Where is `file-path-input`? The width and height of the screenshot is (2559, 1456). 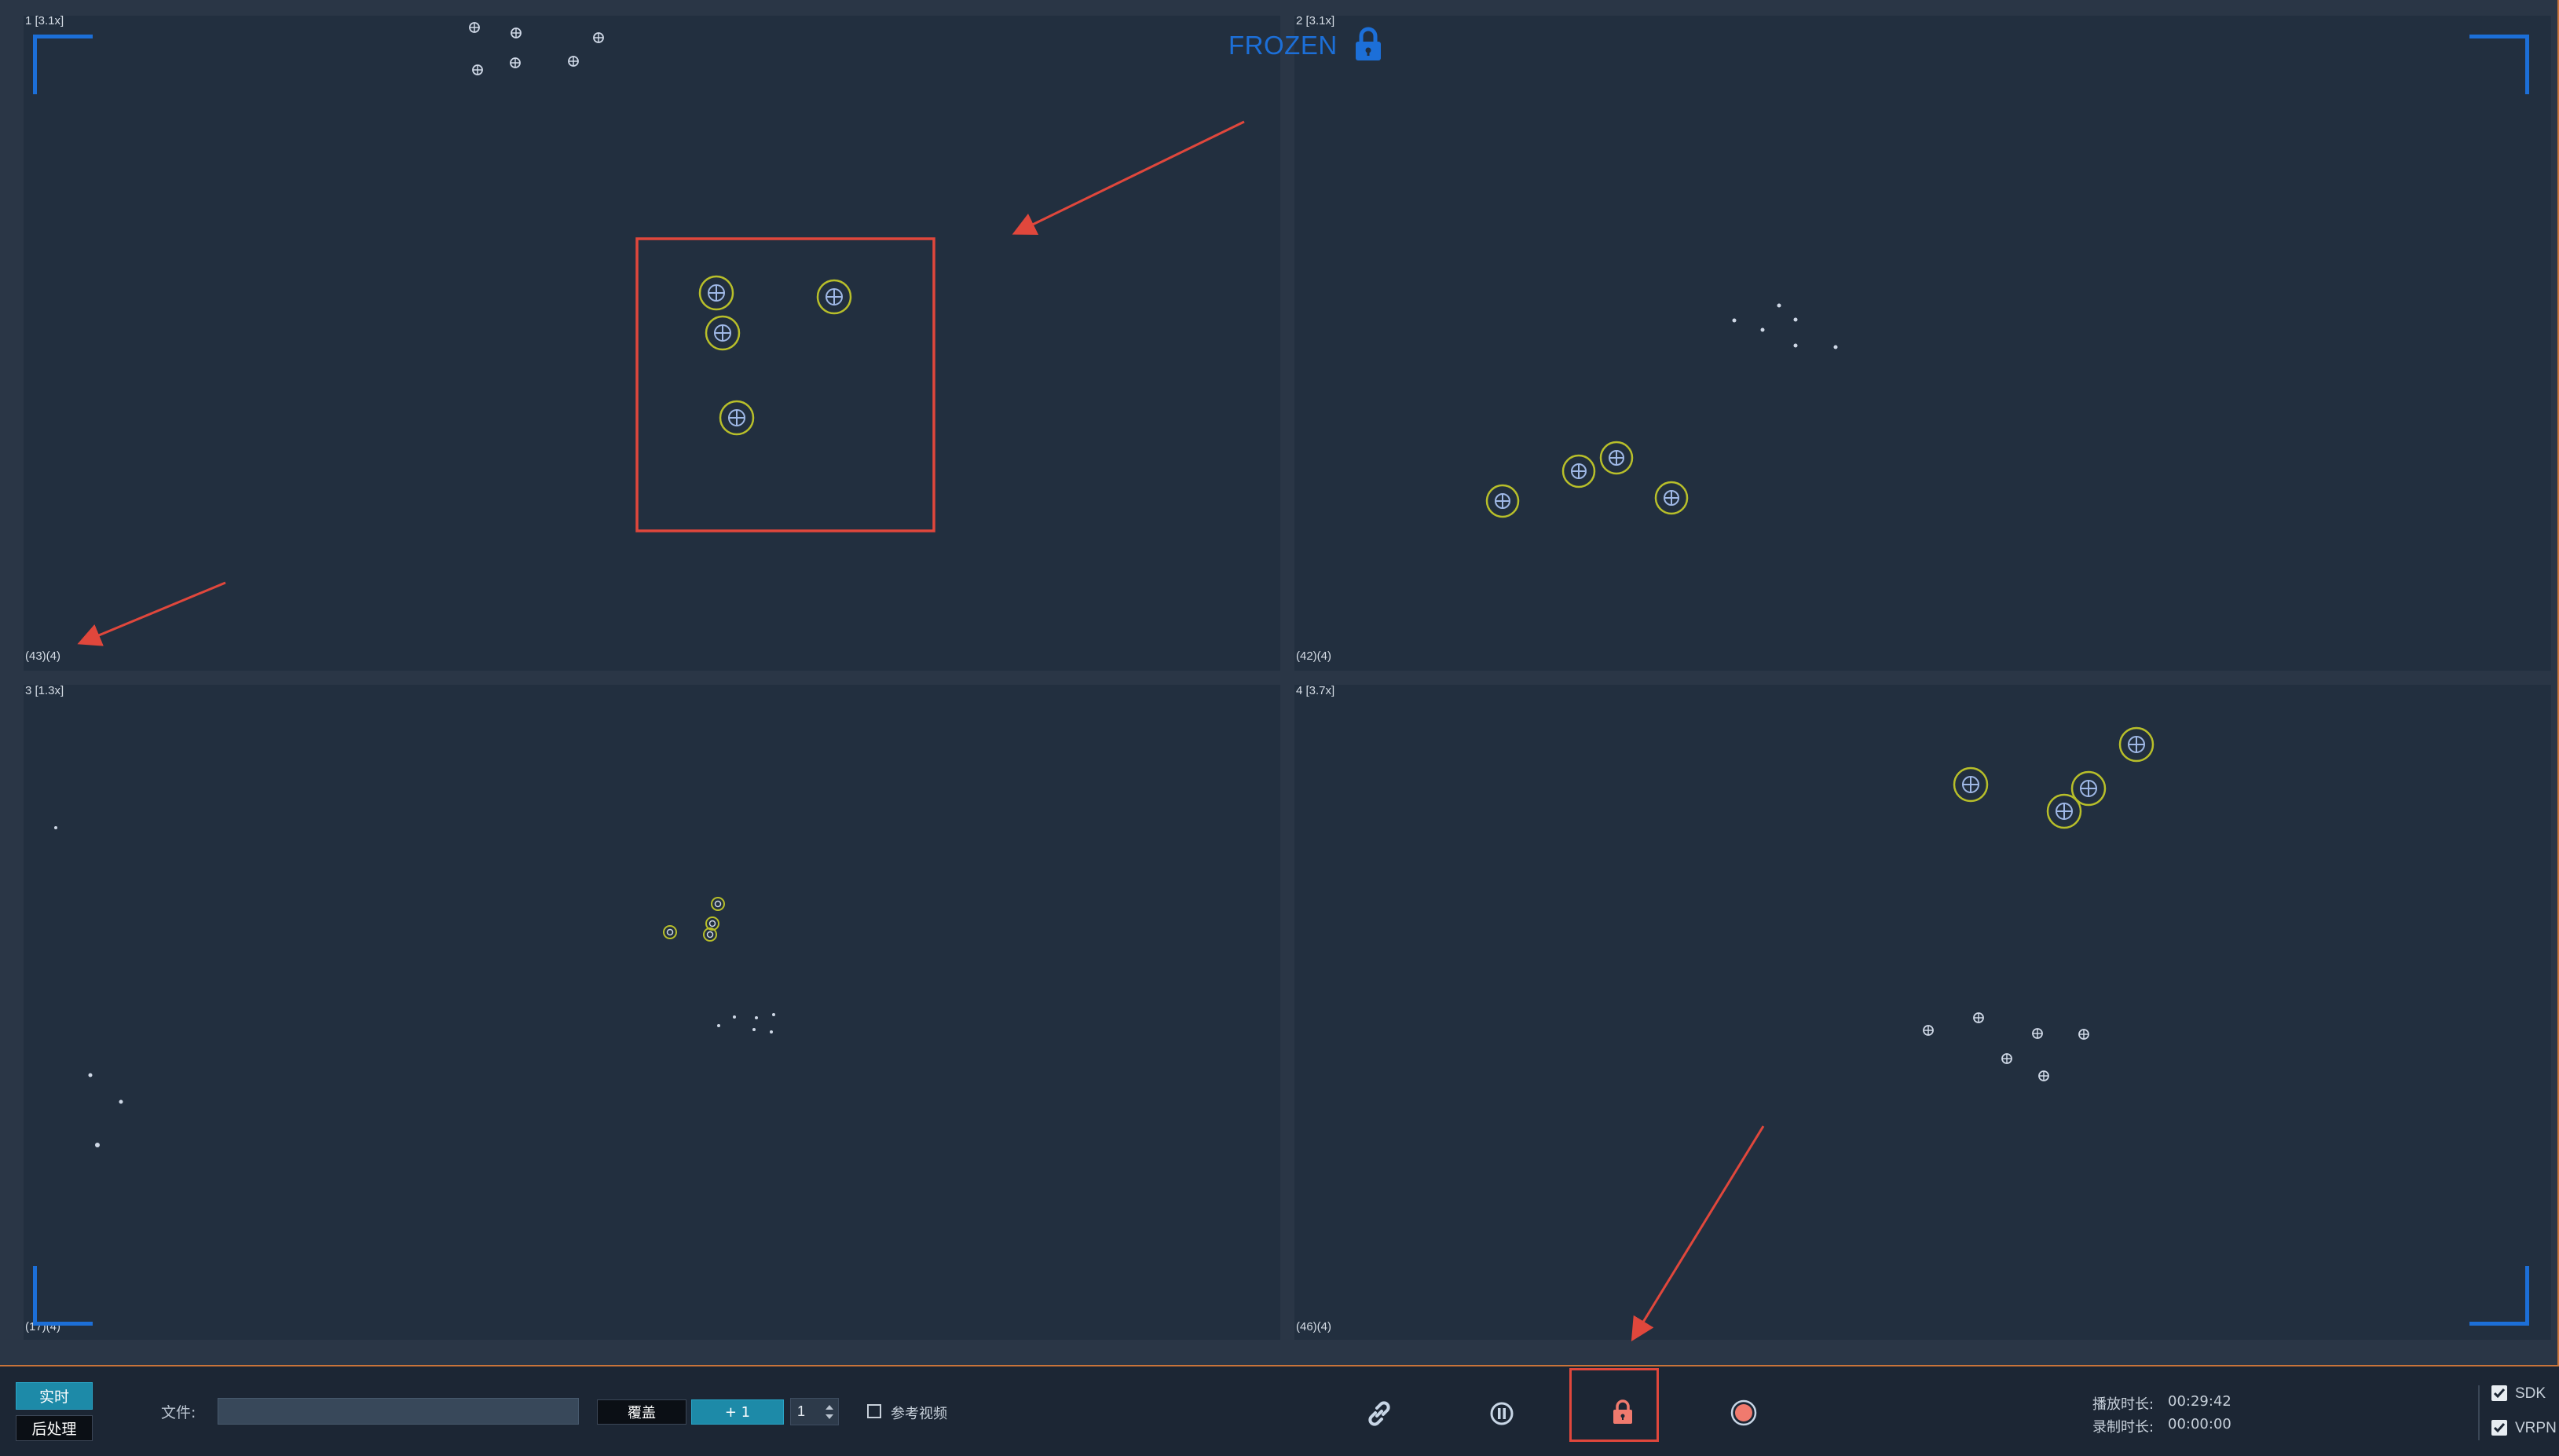
file-path-input is located at coordinates (398, 1411).